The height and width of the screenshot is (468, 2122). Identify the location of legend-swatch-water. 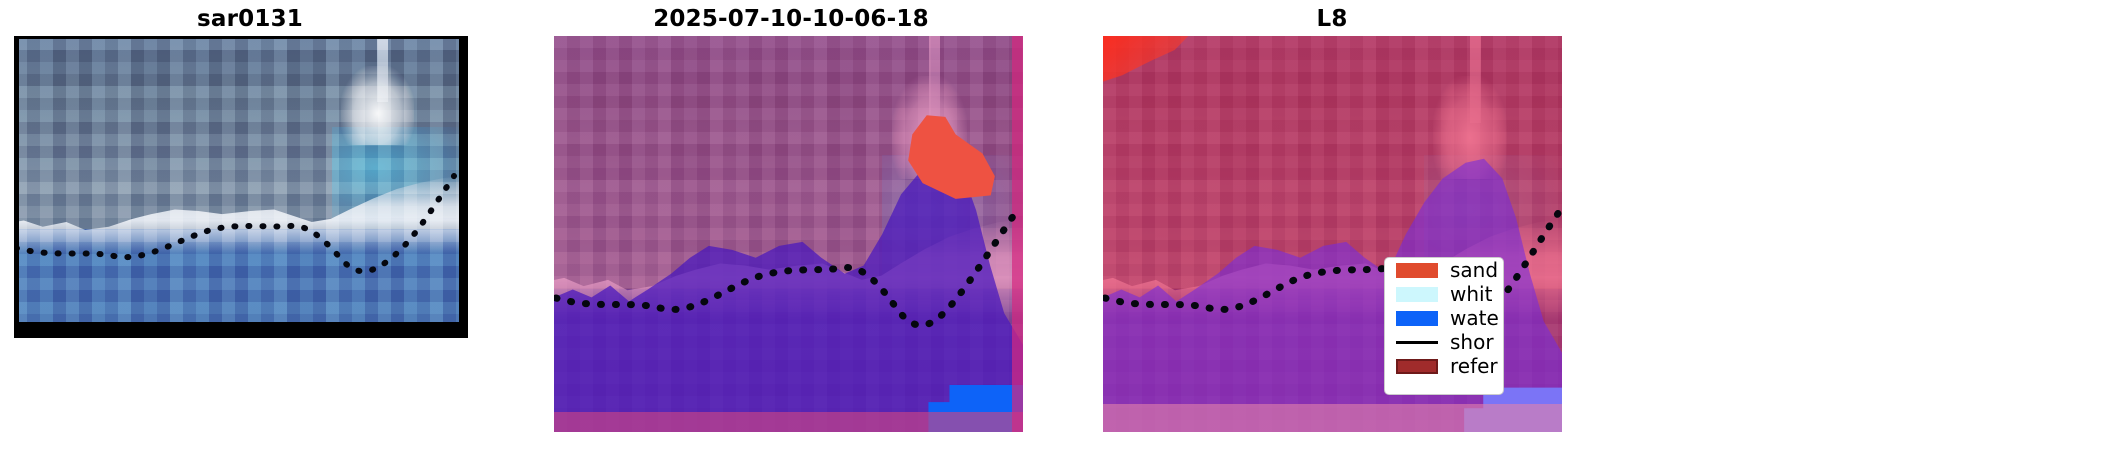
(1417, 318).